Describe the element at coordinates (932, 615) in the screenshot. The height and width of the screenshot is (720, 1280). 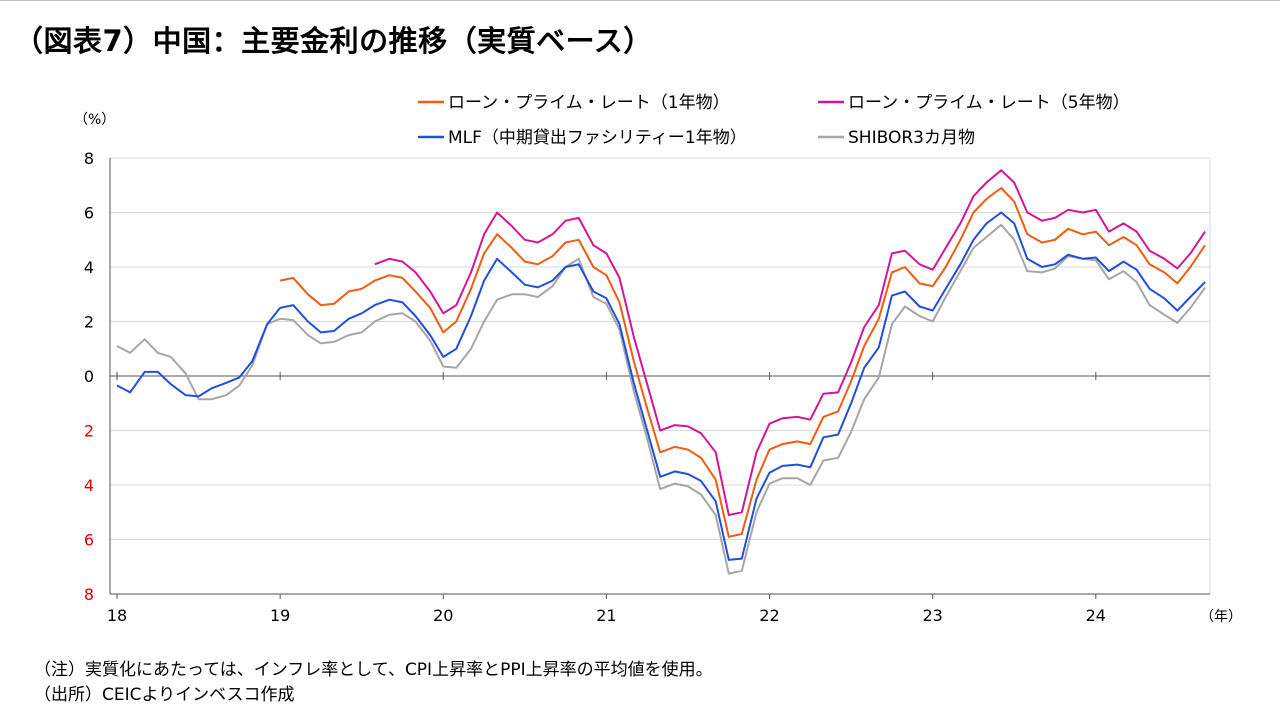
I see `x-tick-label: 23` at that location.